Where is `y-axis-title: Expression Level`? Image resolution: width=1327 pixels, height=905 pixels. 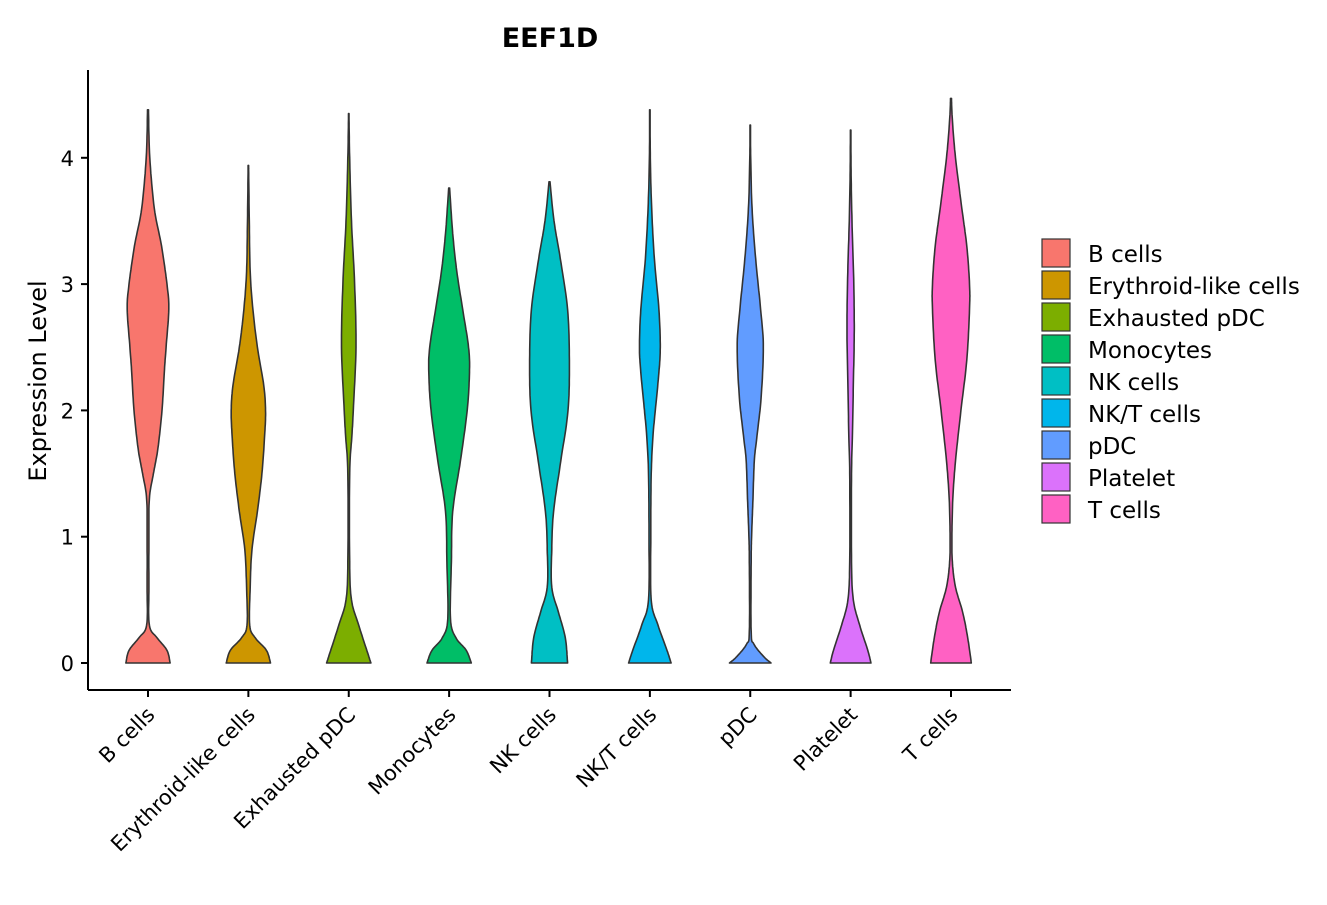 y-axis-title: Expression Level is located at coordinates (38, 380).